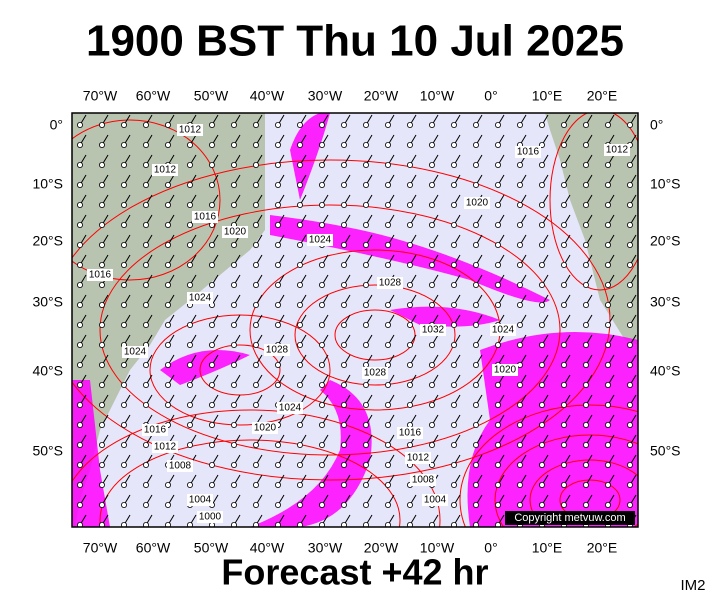 The image size is (711, 600). I want to click on longitude-label-top: 50°W, so click(211, 96).